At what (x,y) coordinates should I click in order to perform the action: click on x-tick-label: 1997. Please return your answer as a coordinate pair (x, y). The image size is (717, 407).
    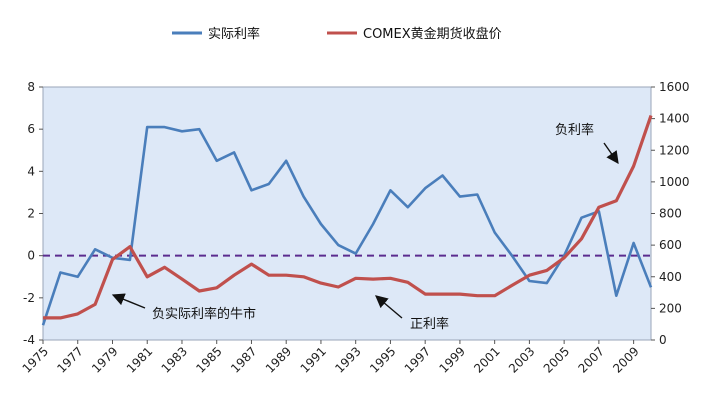
    Looking at the image, I should click on (417, 359).